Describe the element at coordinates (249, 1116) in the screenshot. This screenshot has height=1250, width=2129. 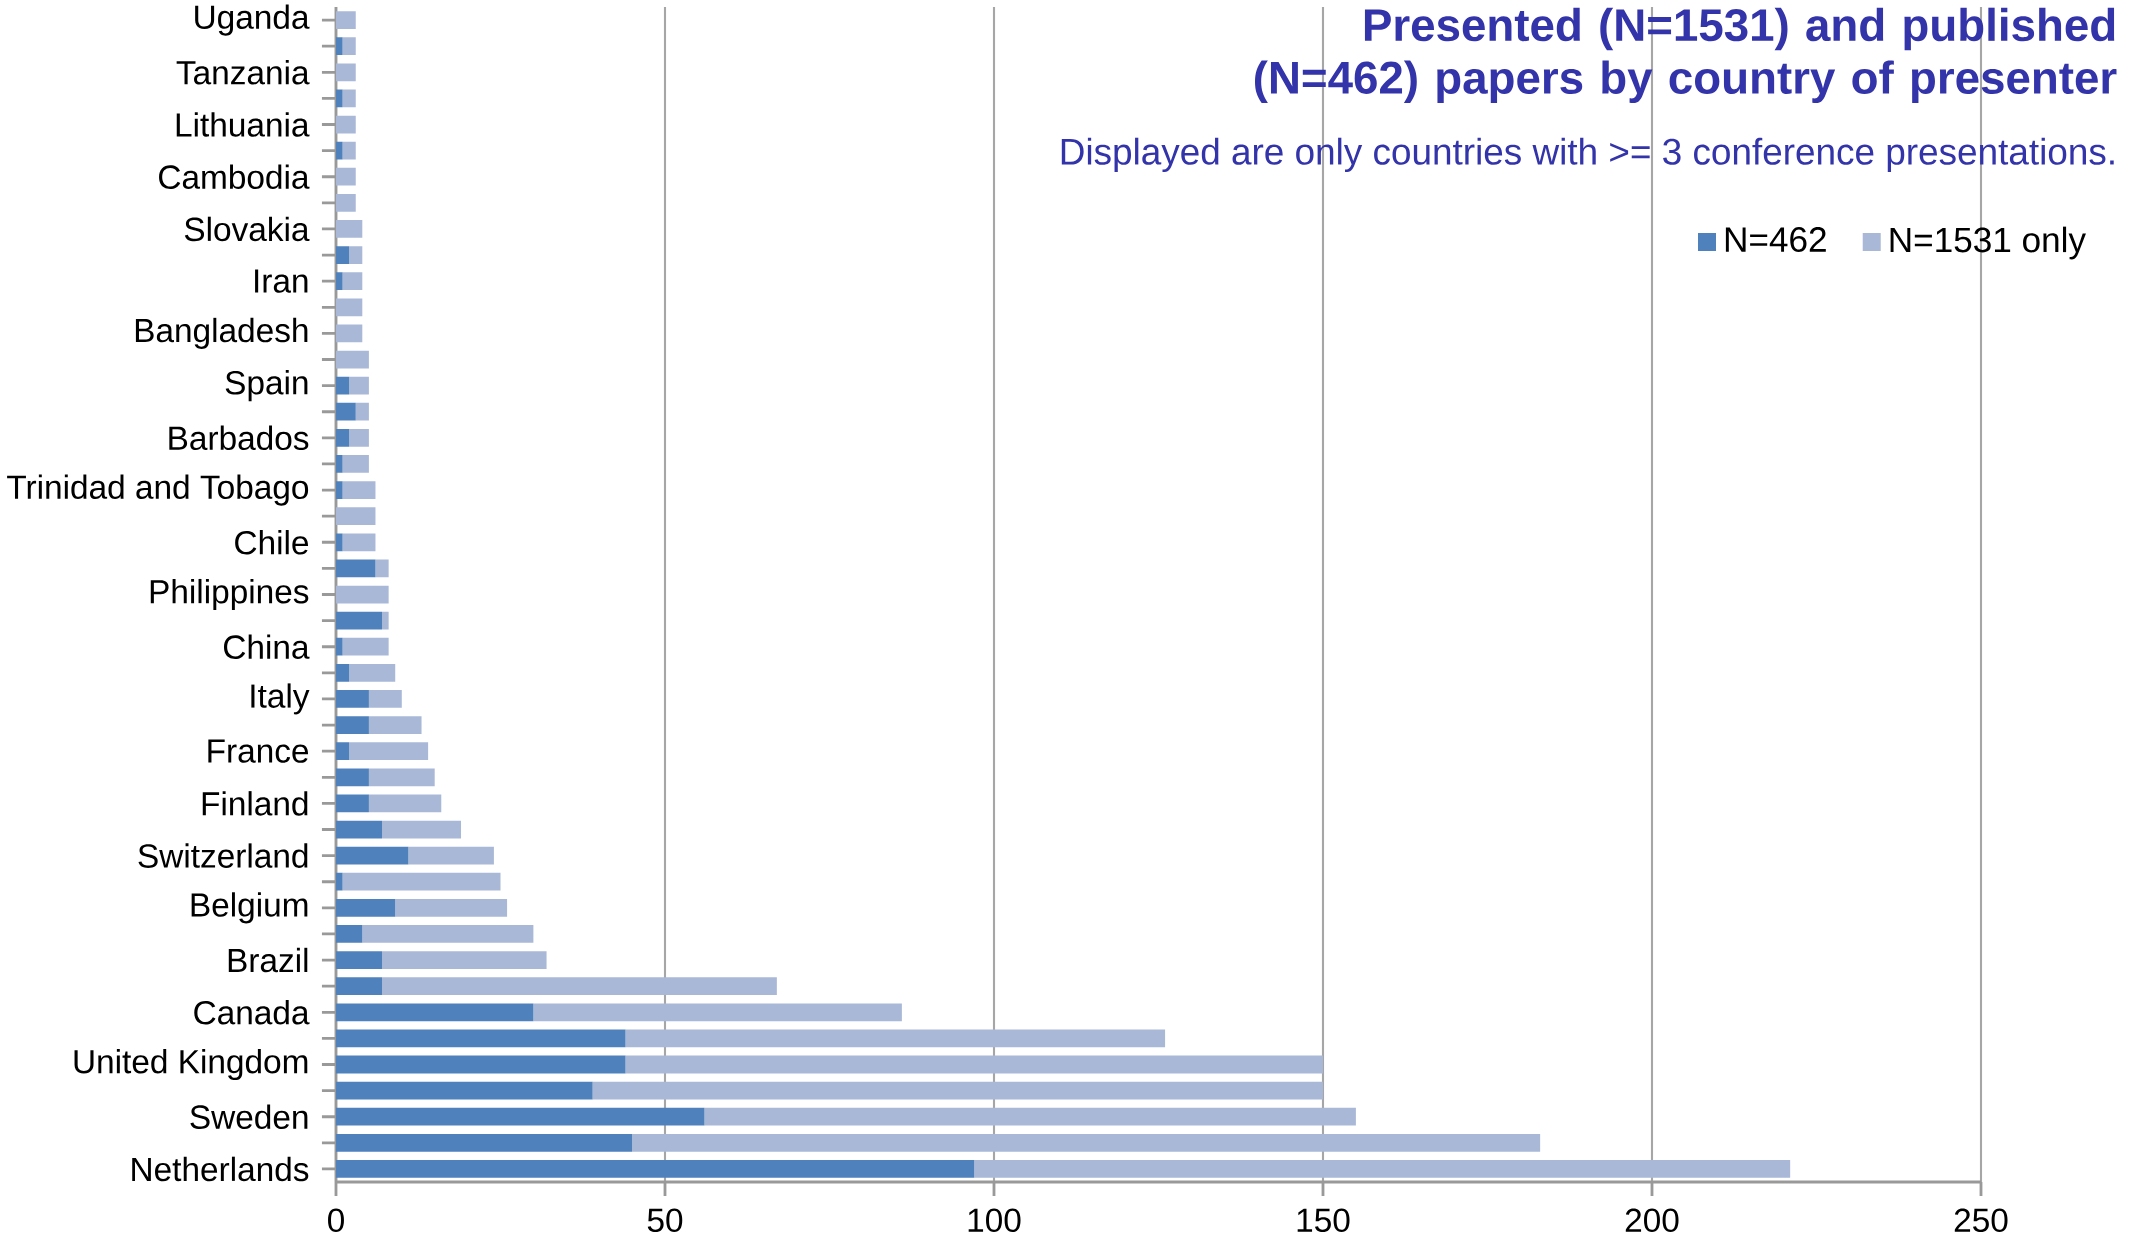
I see `y-tick-label: Sweden` at that location.